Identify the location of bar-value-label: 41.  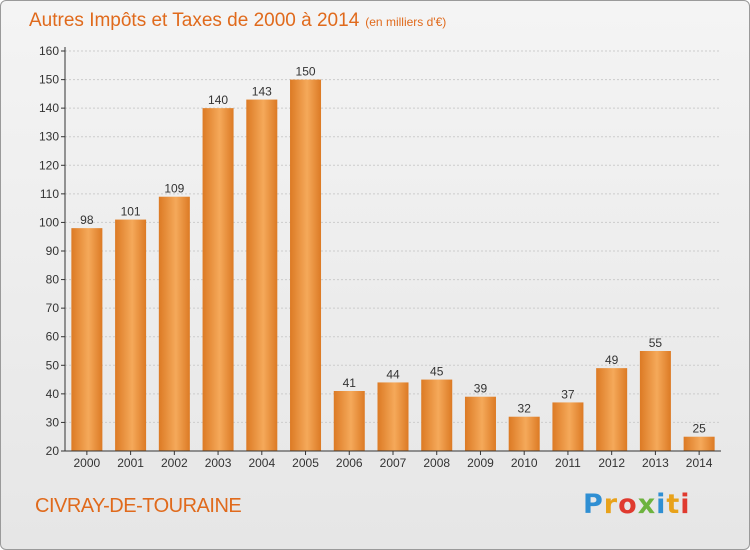
(350, 383).